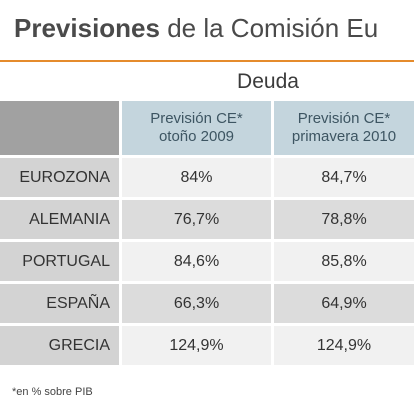  What do you see at coordinates (69, 219) in the screenshot?
I see `row-label: ALEMANIA` at bounding box center [69, 219].